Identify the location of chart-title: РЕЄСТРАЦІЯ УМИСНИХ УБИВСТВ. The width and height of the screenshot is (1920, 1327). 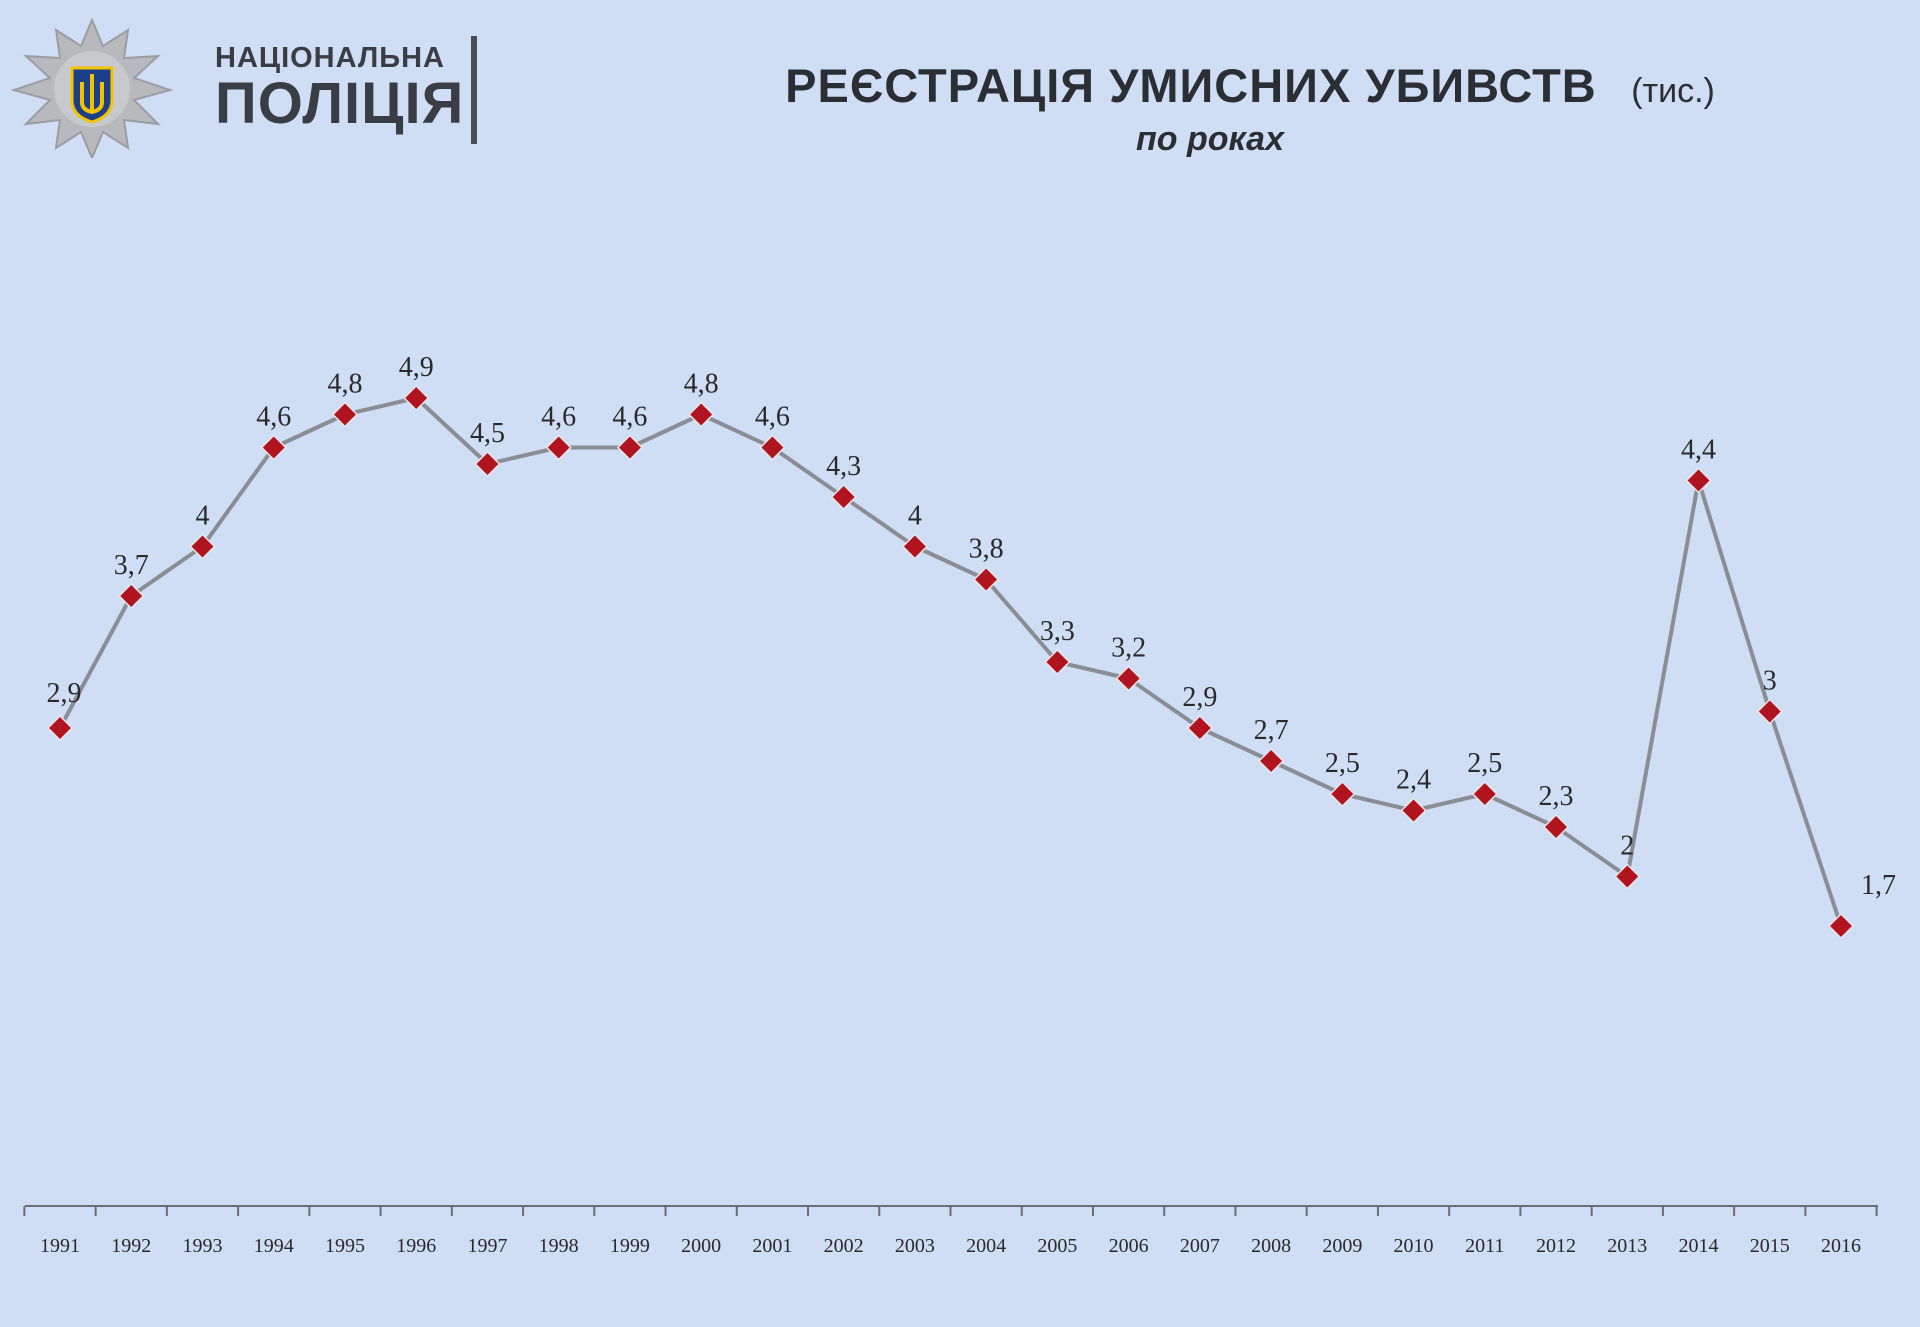
(1191, 85).